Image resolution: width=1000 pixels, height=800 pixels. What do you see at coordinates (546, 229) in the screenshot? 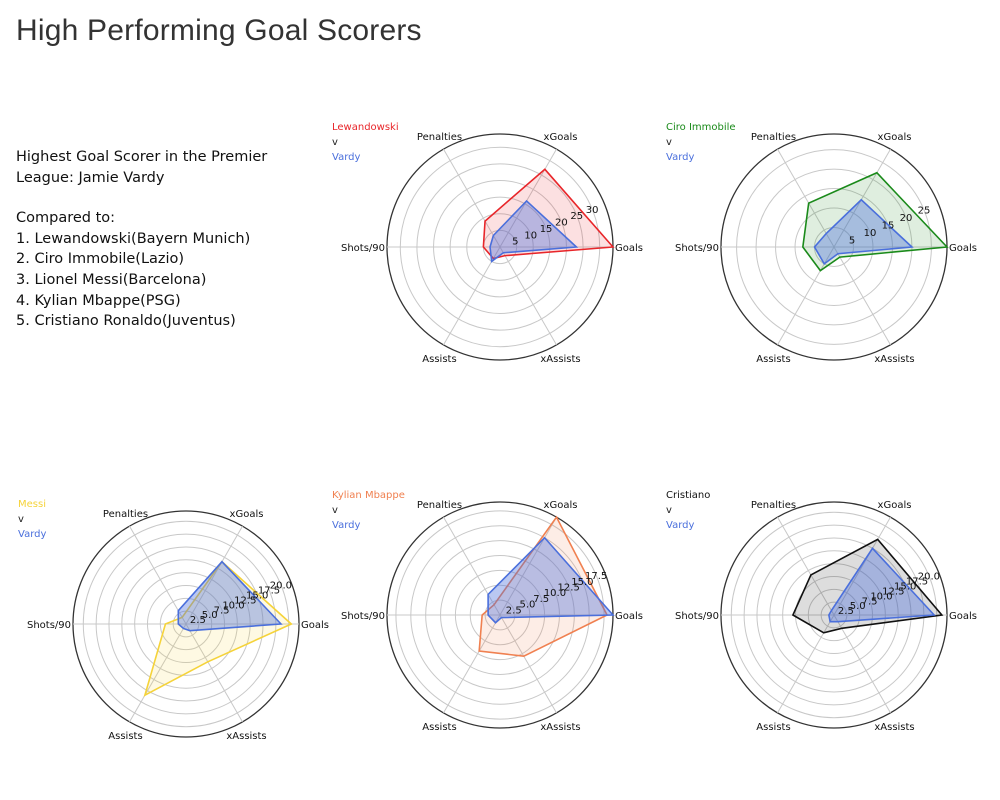
I see `radar-tick-label: 15` at bounding box center [546, 229].